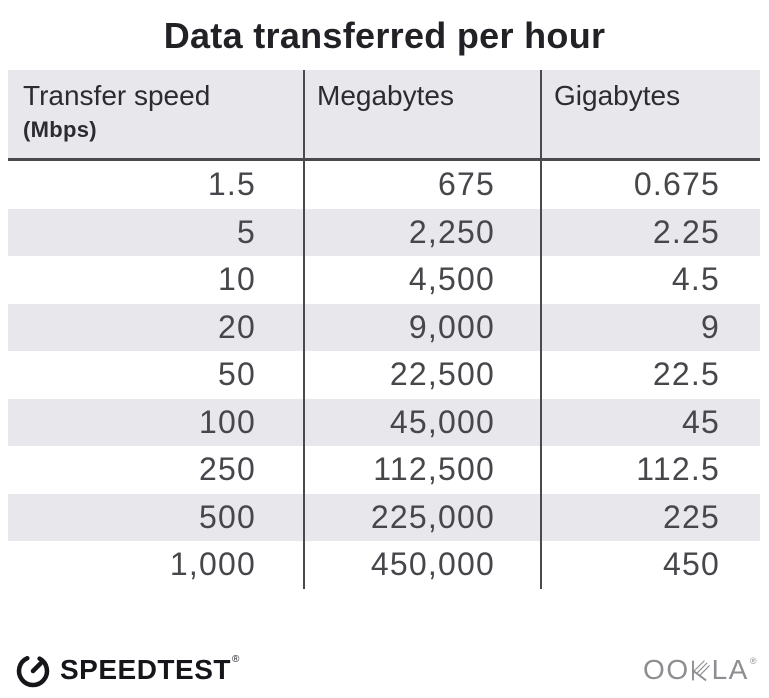 The height and width of the screenshot is (698, 769). I want to click on cell-gigabytes: 0.675, so click(650, 185).